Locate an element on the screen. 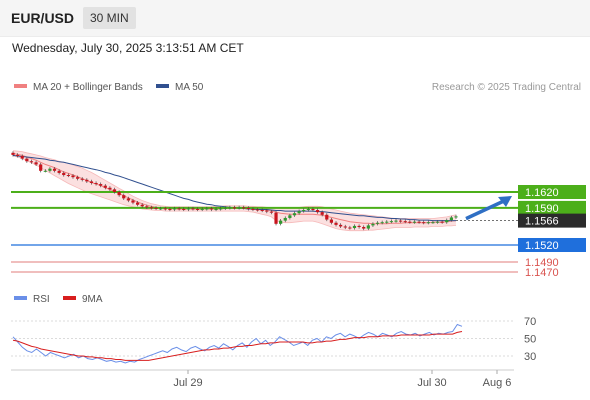 Image resolution: width=590 pixels, height=400 pixels. pivot-label: 1.1520 is located at coordinates (542, 246).